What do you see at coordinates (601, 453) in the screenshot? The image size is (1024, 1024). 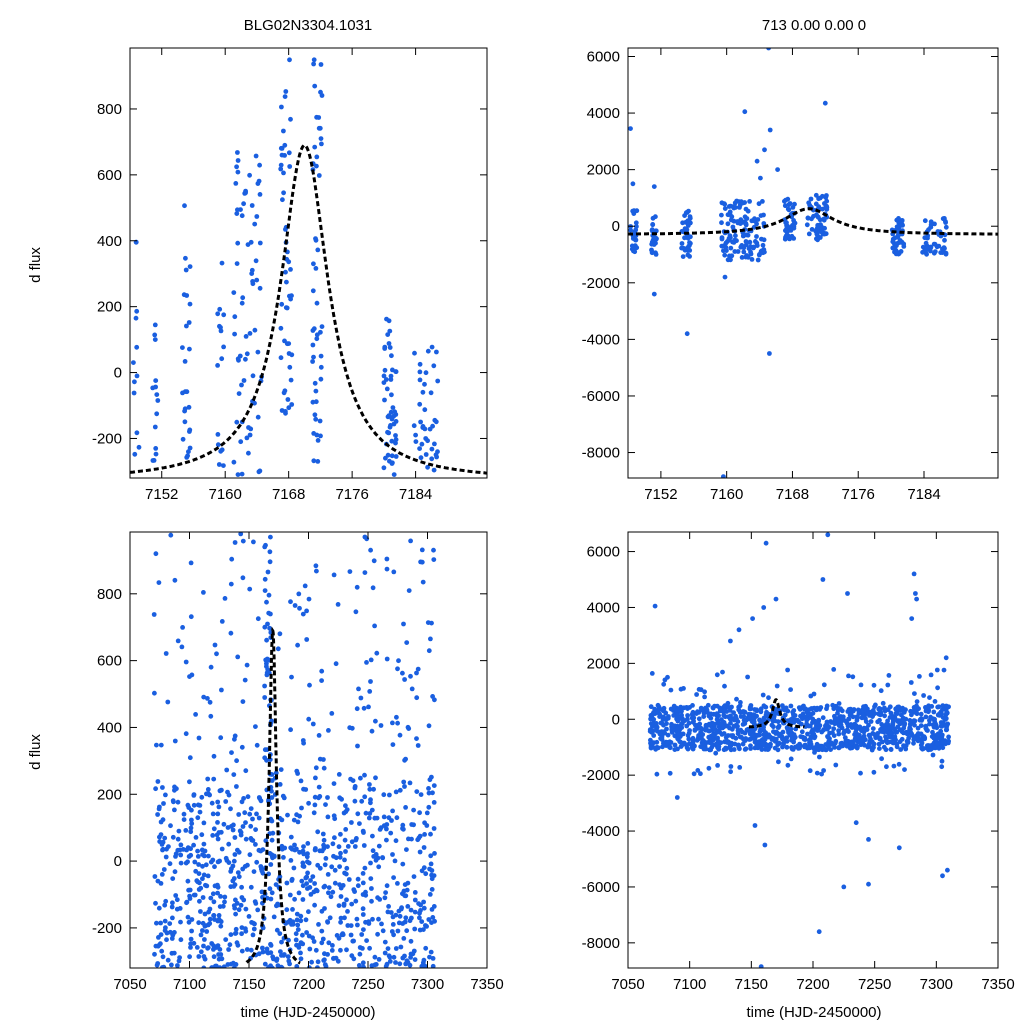 I see `y-tick-label: -8000` at bounding box center [601, 453].